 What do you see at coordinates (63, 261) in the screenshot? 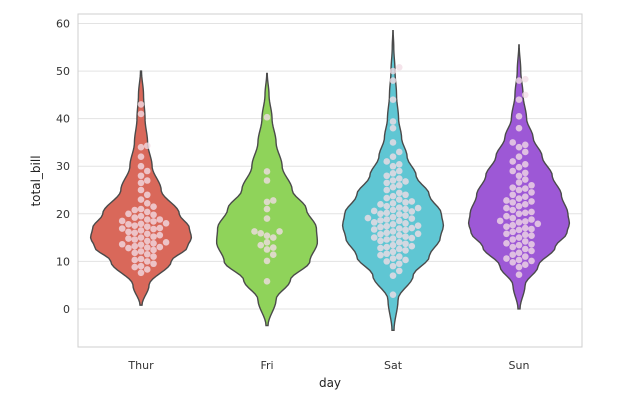
I see `y-tick-10: 10` at bounding box center [63, 261].